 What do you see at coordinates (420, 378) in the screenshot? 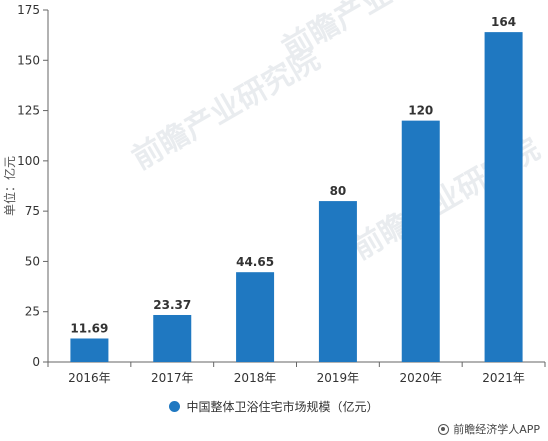
I see `x-tick-label: 2020年` at bounding box center [420, 378].